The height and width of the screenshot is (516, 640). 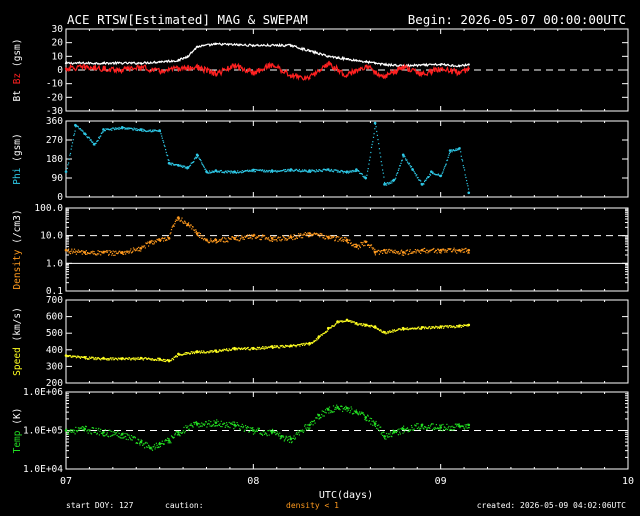 What do you see at coordinates (197, 67) in the screenshot?
I see `mag-bz-series-point` at bounding box center [197, 67].